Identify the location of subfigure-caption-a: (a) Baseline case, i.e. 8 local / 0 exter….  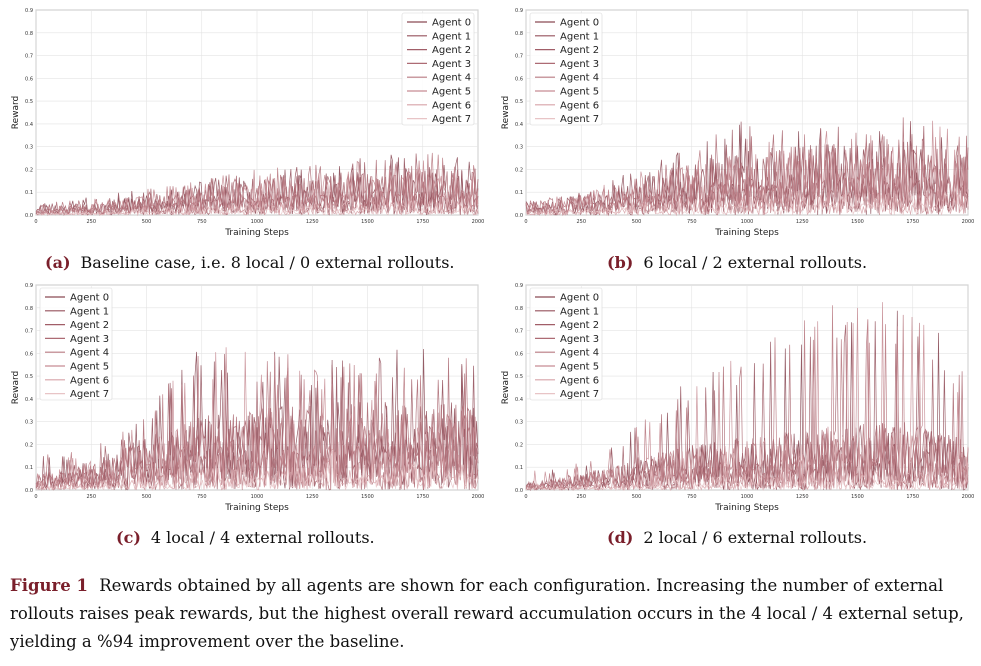
(250, 262).